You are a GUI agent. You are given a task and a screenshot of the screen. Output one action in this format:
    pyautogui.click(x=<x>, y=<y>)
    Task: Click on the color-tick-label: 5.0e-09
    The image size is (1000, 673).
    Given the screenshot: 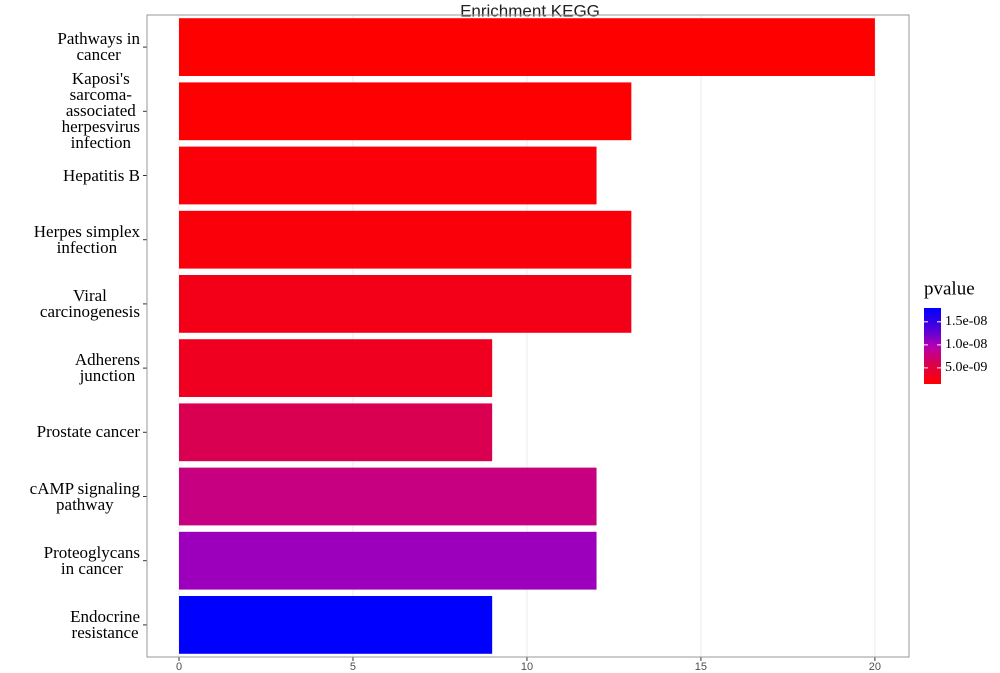 What is the action you would take?
    pyautogui.click(x=966, y=367)
    